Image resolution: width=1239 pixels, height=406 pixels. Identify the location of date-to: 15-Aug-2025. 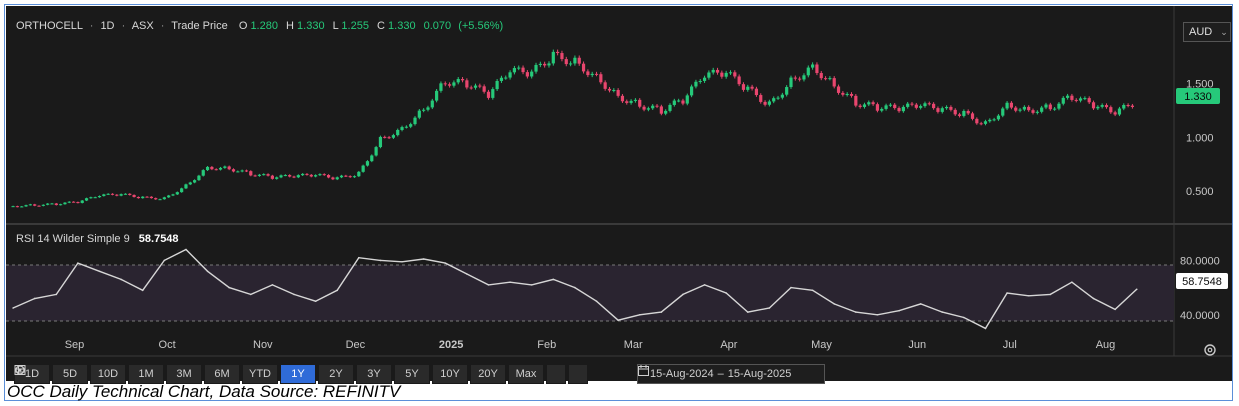
(759, 374).